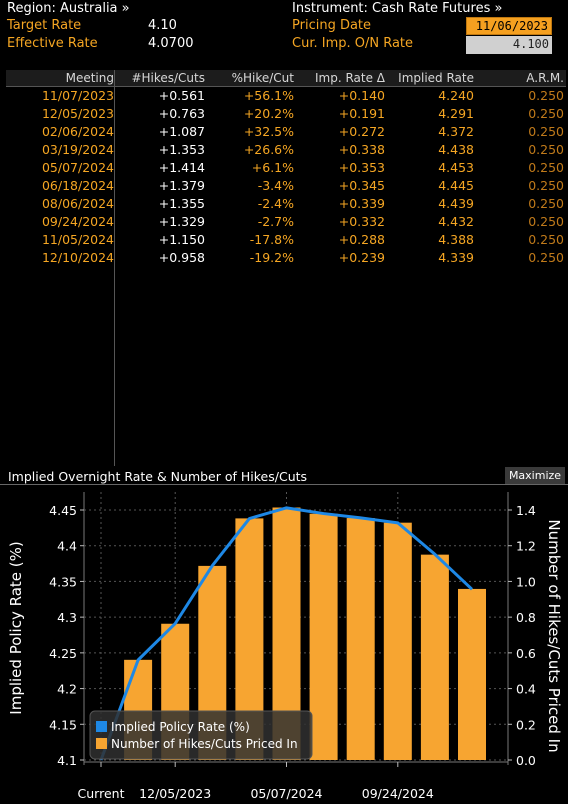 This screenshot has width=568, height=804. Describe the element at coordinates (114, 268) in the screenshot. I see `column-divider` at that location.